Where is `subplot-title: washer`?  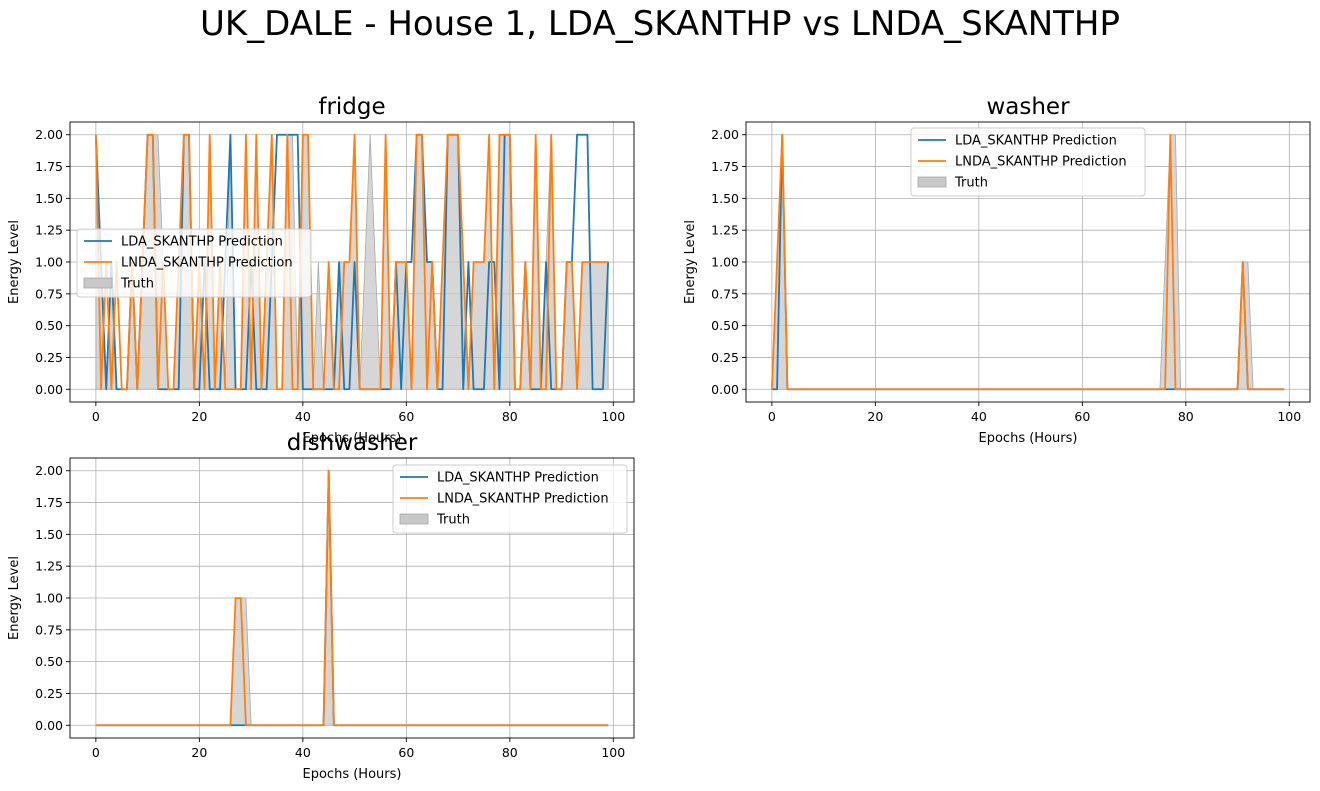
subplot-title: washer is located at coordinates (1028, 107).